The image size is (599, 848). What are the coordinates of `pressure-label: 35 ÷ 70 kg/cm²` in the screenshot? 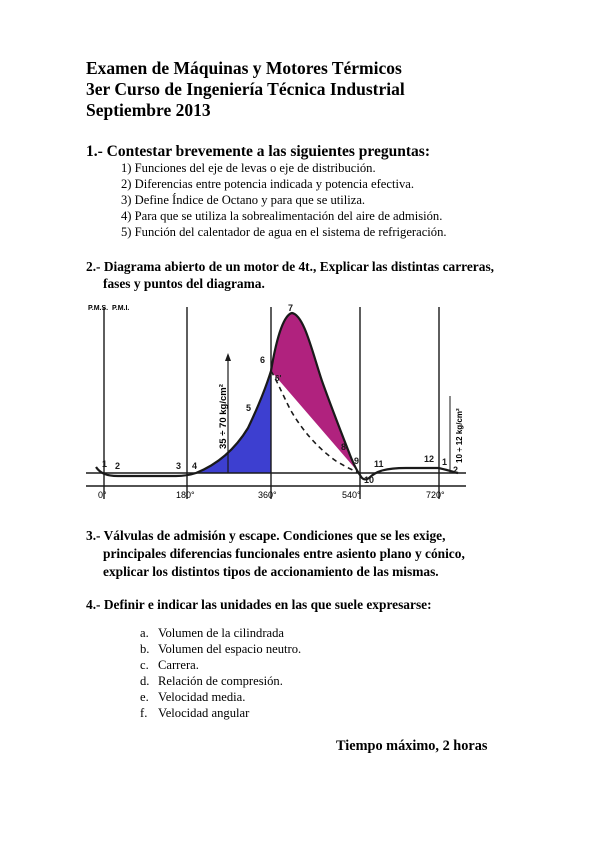 It's located at (223, 416).